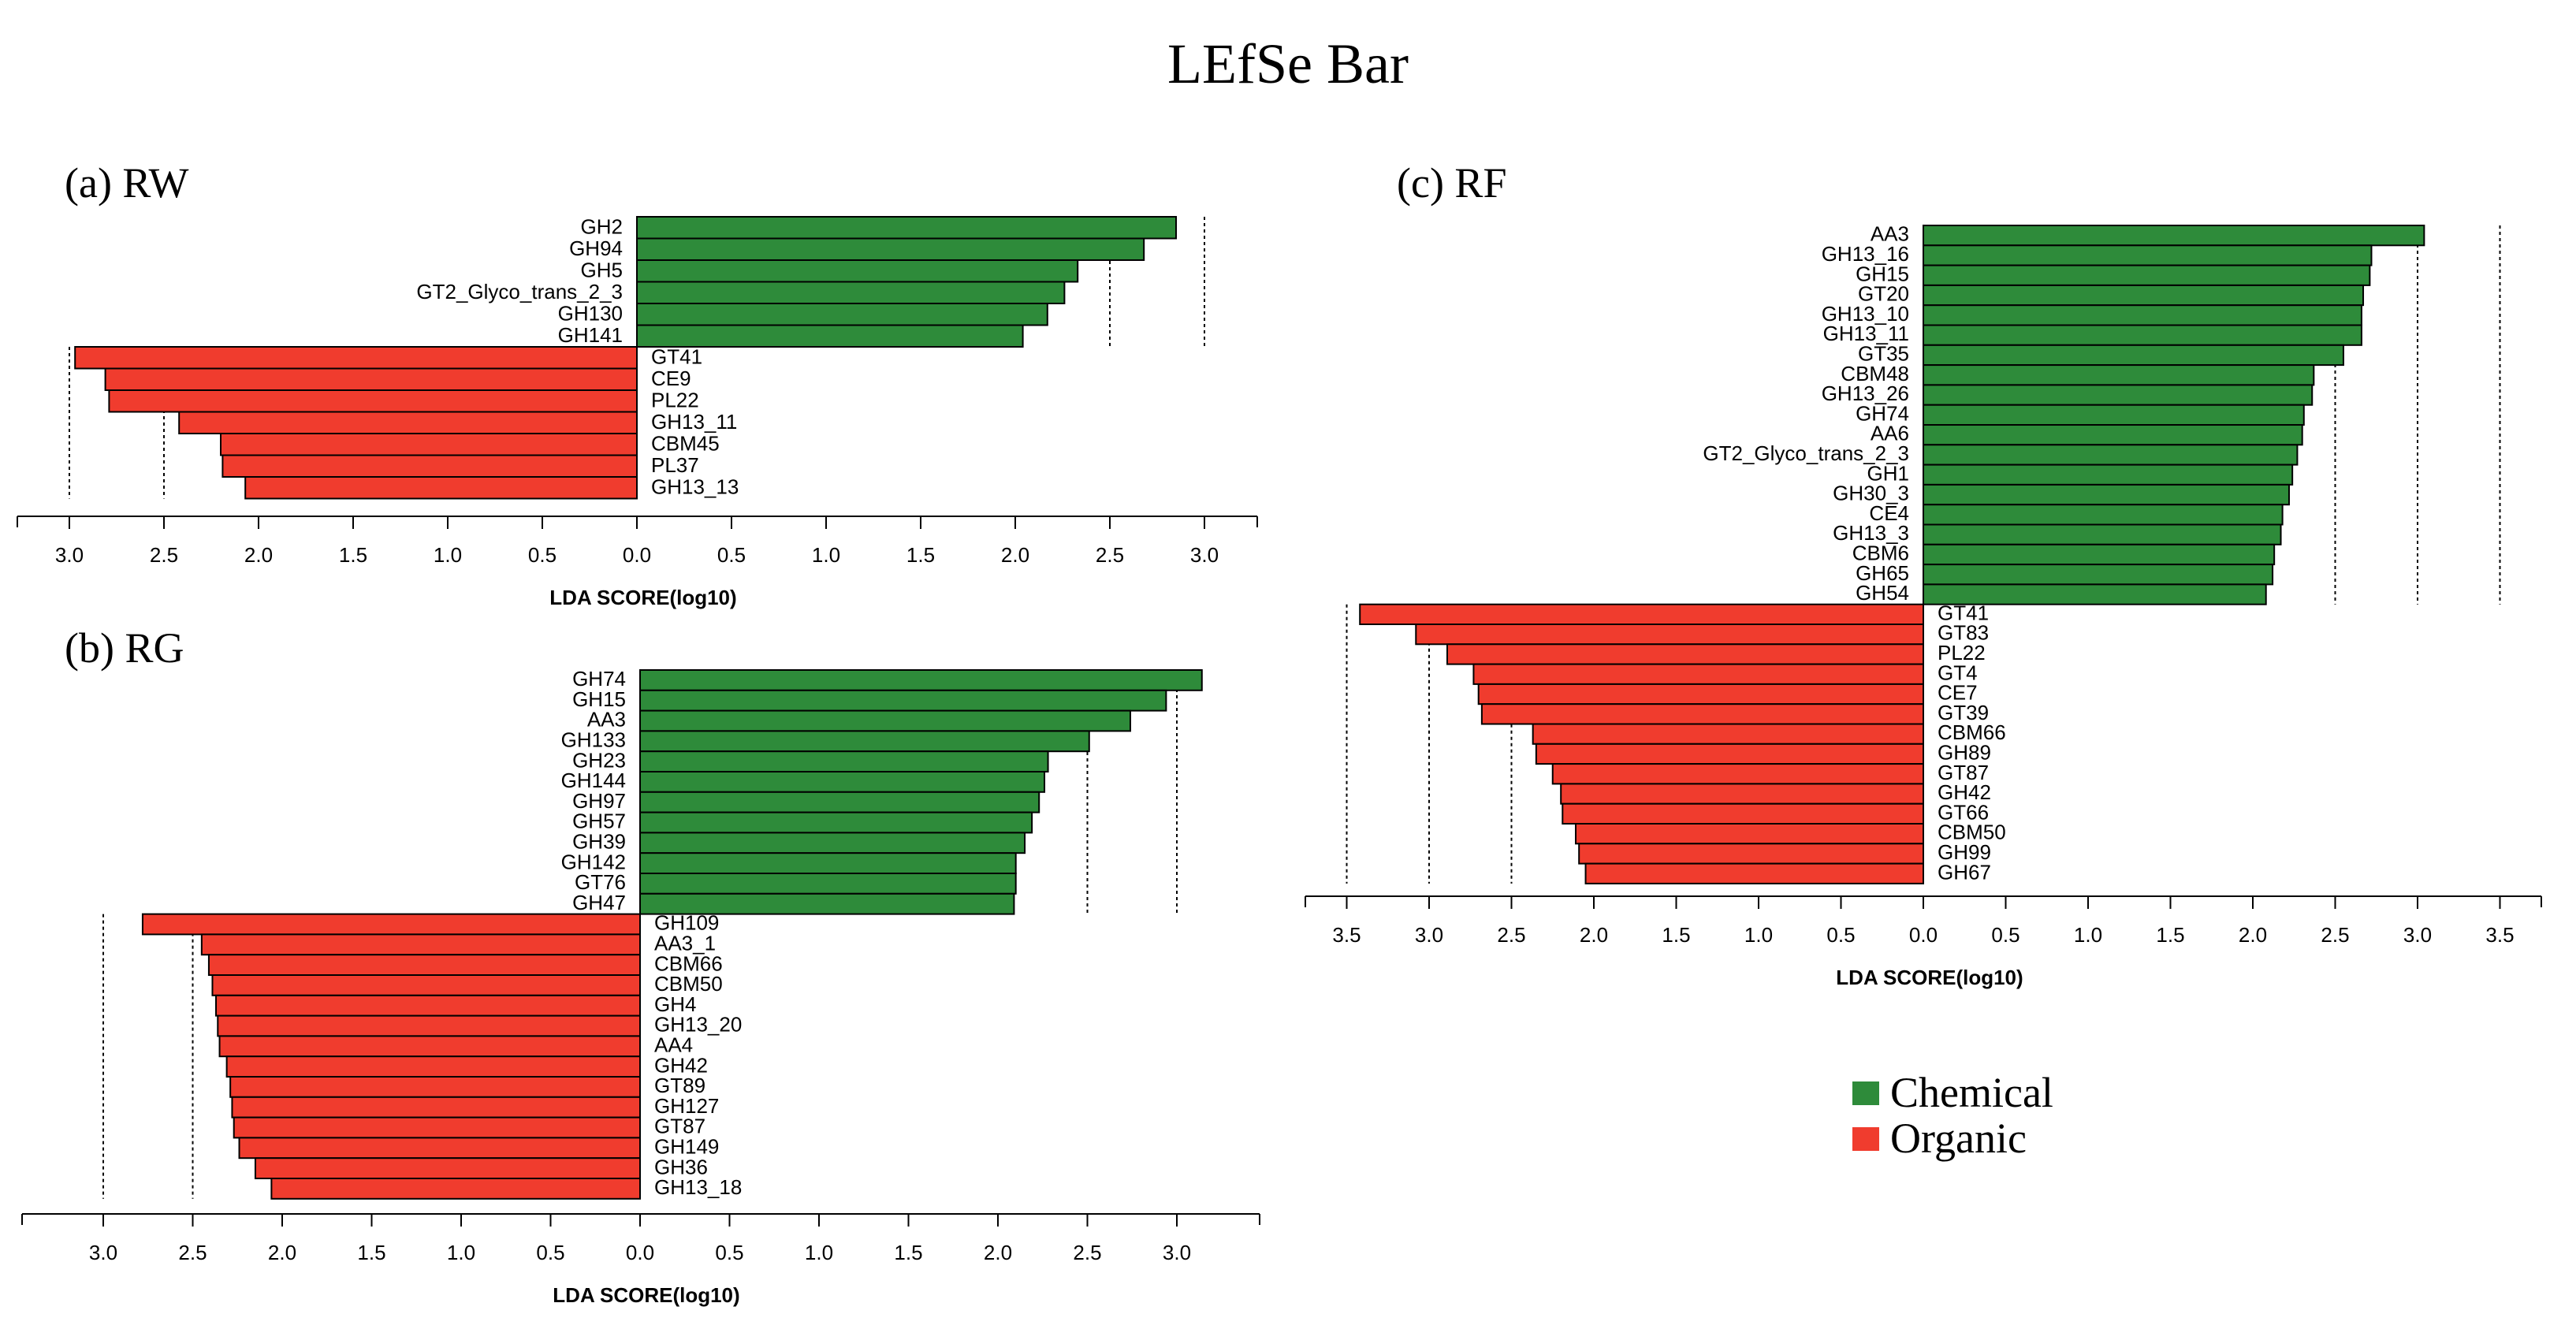 Image resolution: width=2576 pixels, height=1329 pixels. I want to click on bar-label: GH109, so click(686, 923).